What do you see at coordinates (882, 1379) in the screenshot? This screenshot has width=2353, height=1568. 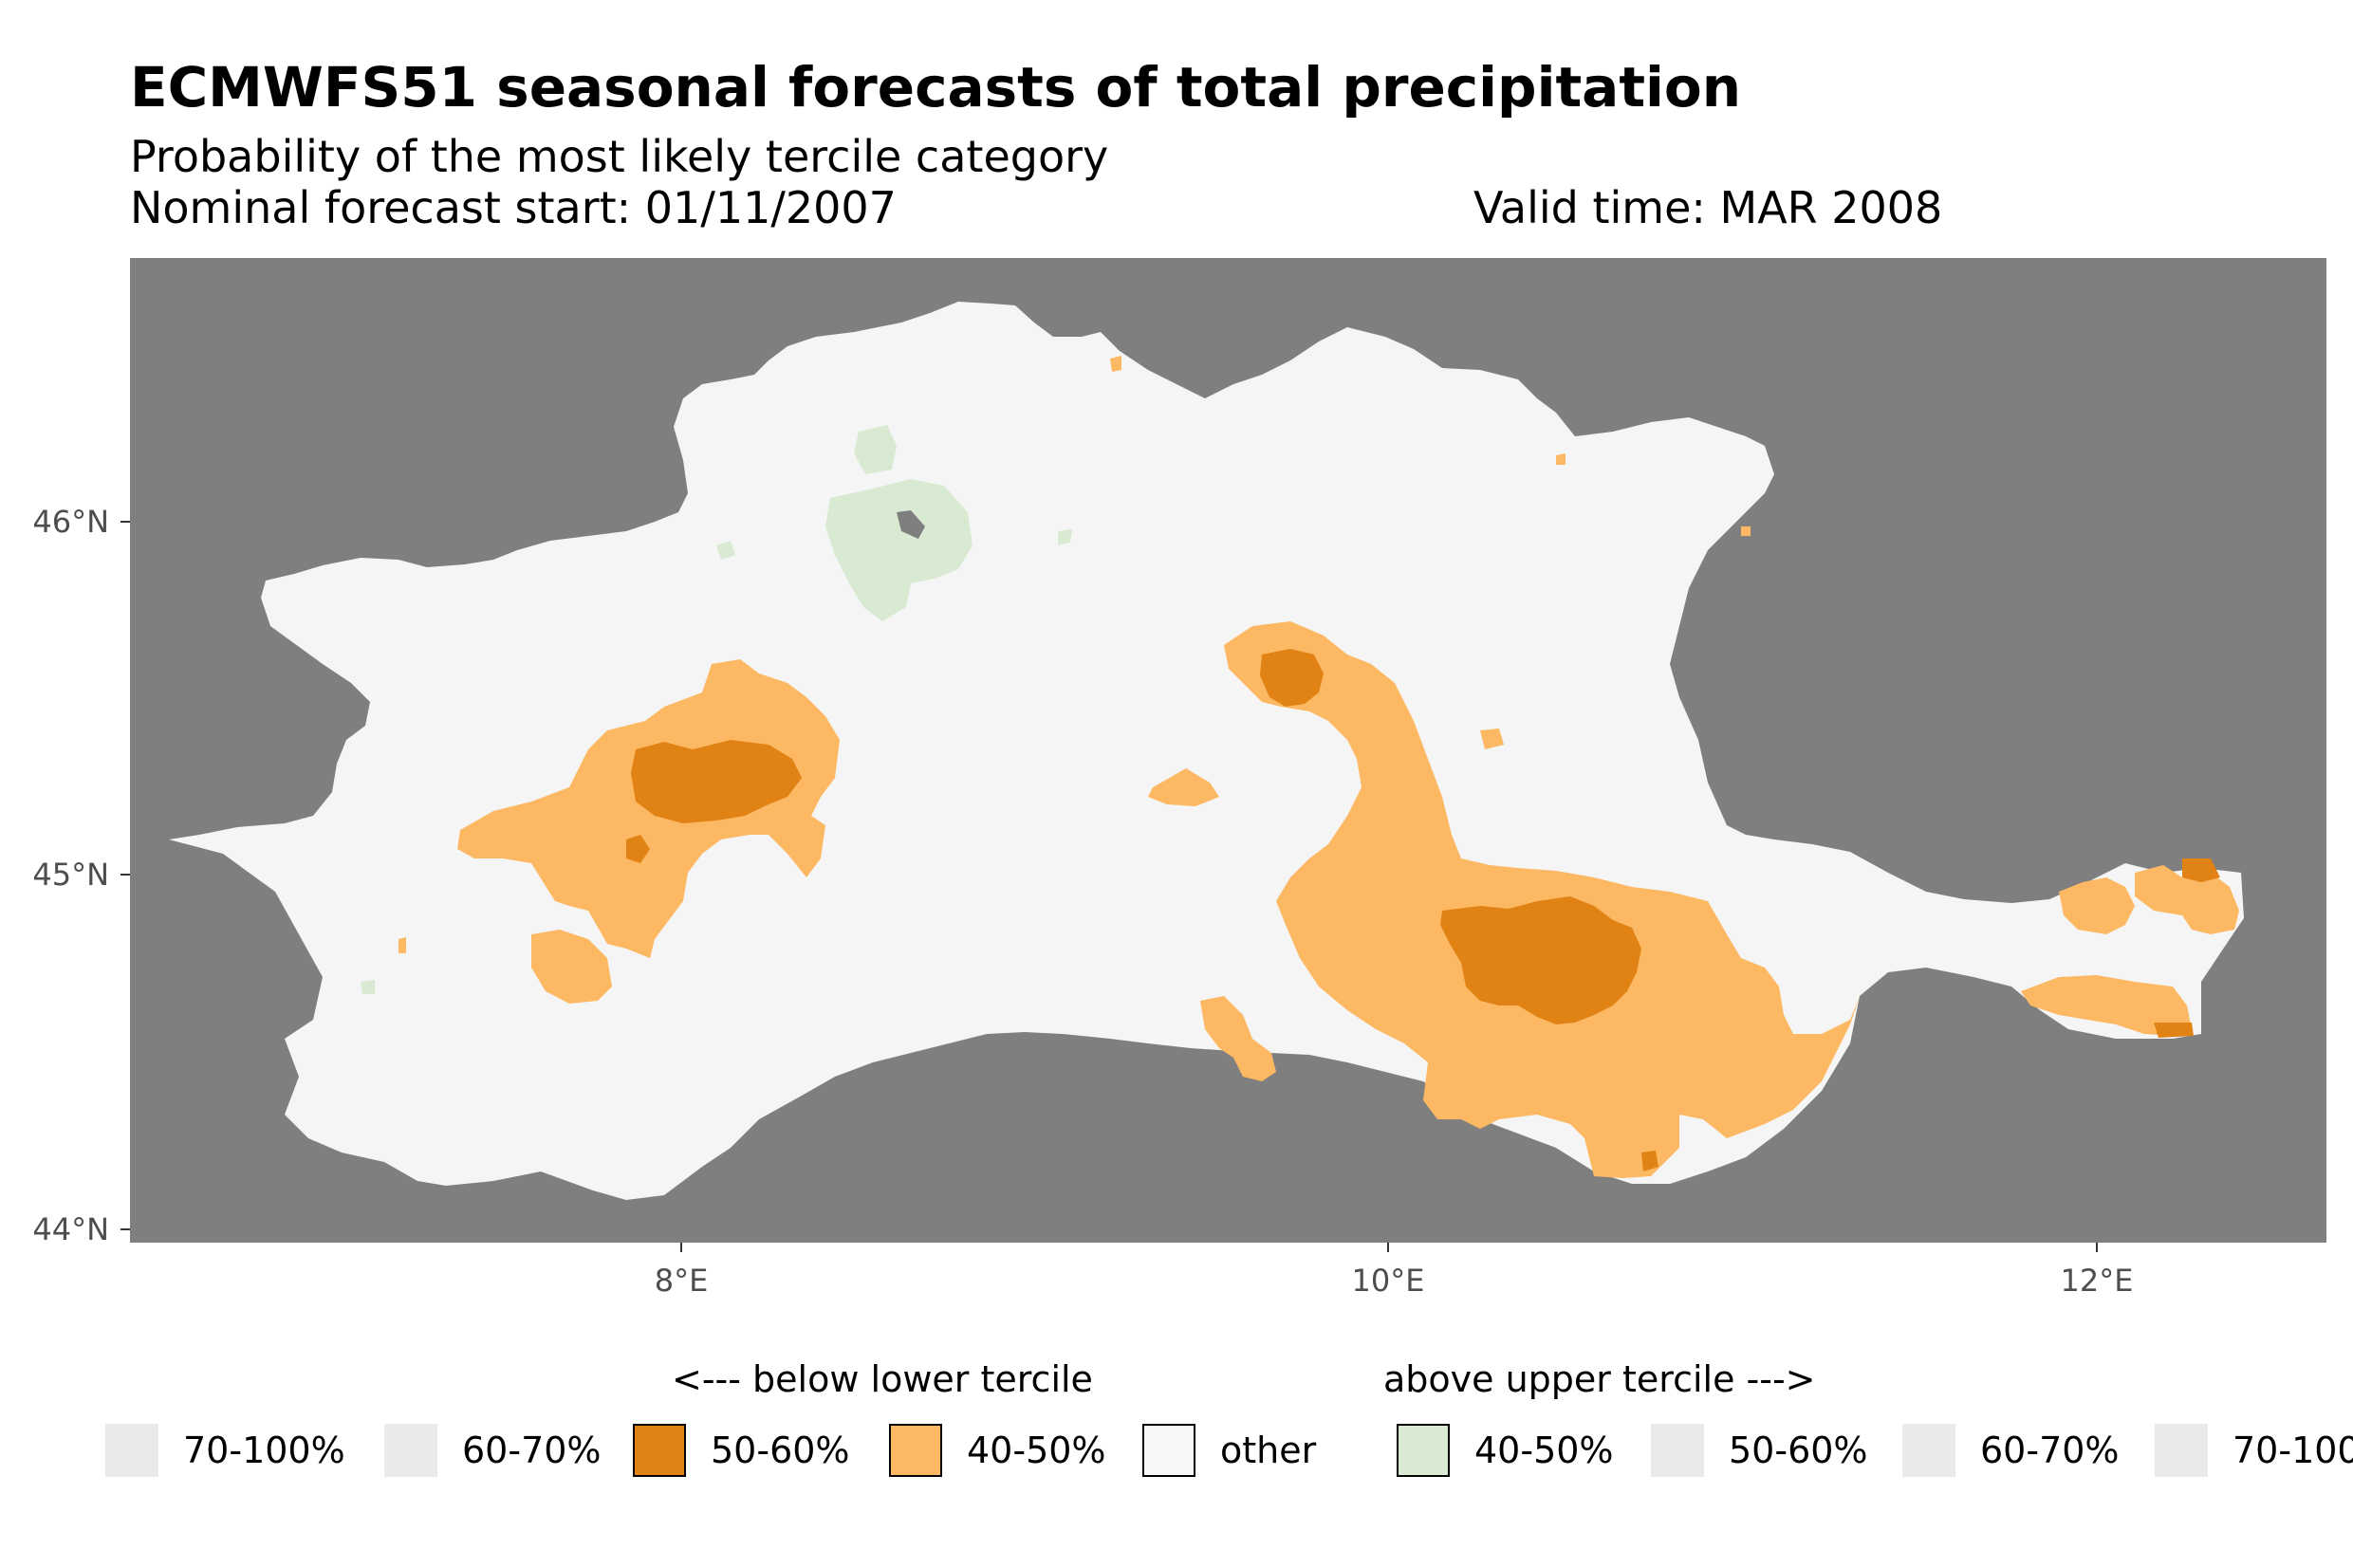 I see `legend-below-label: <--- below lower tercile` at bounding box center [882, 1379].